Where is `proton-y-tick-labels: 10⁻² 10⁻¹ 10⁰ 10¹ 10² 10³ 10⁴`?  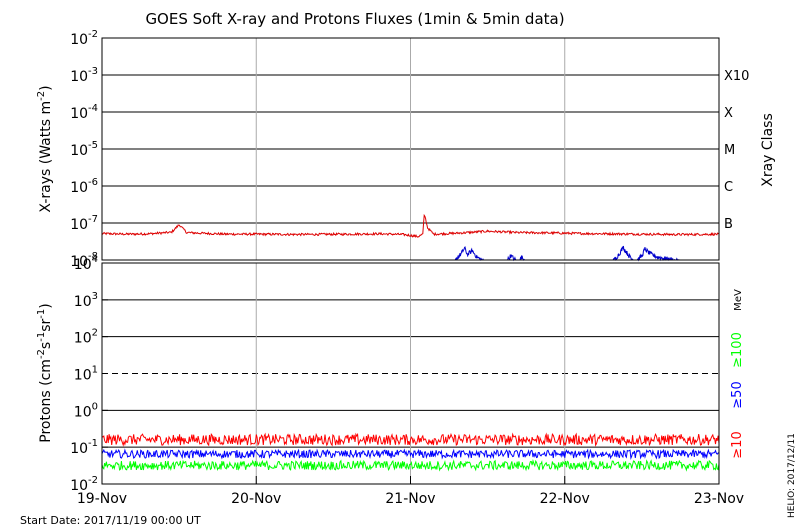
proton-y-tick-labels: 10⁻² 10⁻¹ 10⁰ 10¹ 10² 10³ 10⁴ is located at coordinates (84, 374).